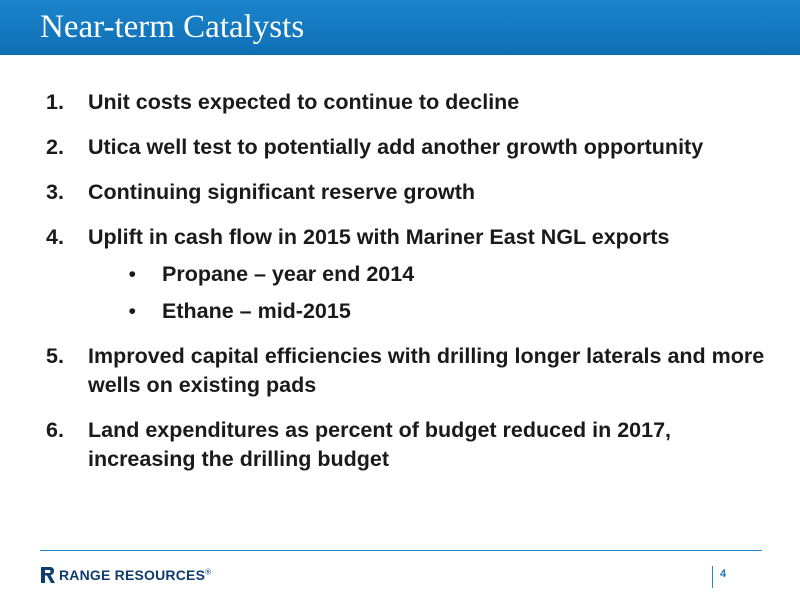 The width and height of the screenshot is (800, 600). What do you see at coordinates (48, 575) in the screenshot?
I see `range-resources-logo-icon` at bounding box center [48, 575].